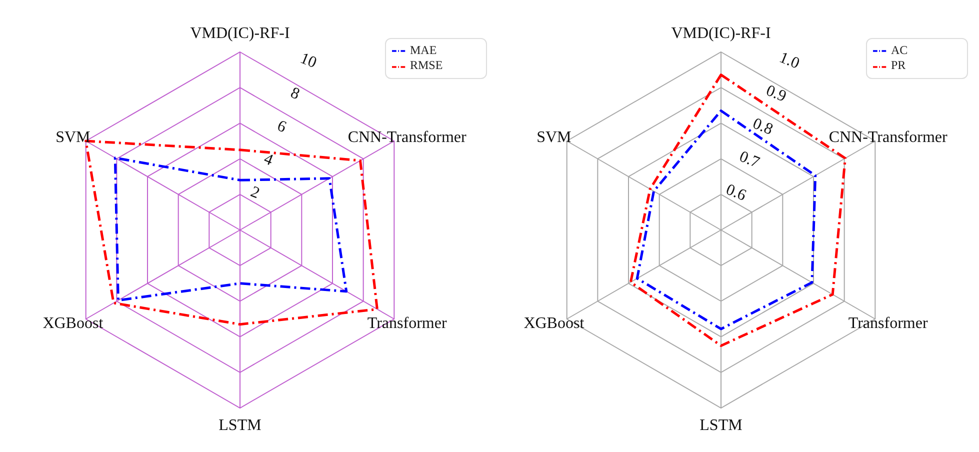 The image size is (979, 452). I want to click on legend-label: RMSE, so click(426, 65).